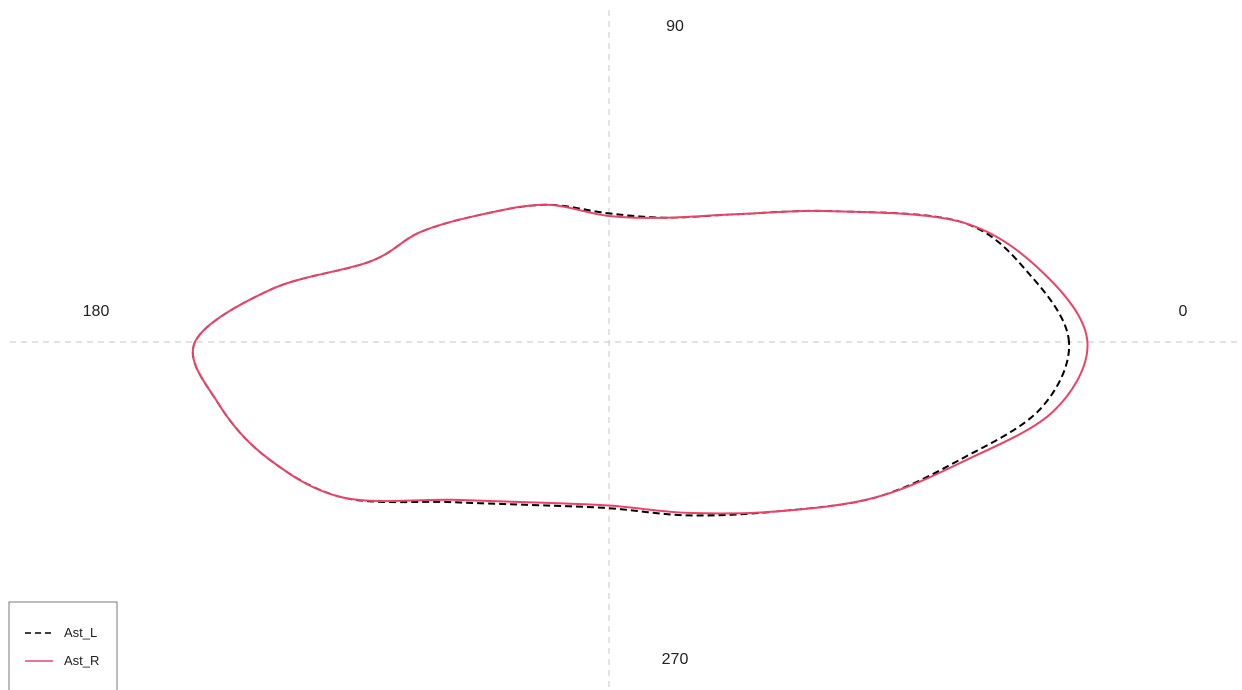 The width and height of the screenshot is (1242, 690). What do you see at coordinates (81, 660) in the screenshot?
I see `legend-label-ast-r: Ast_R` at bounding box center [81, 660].